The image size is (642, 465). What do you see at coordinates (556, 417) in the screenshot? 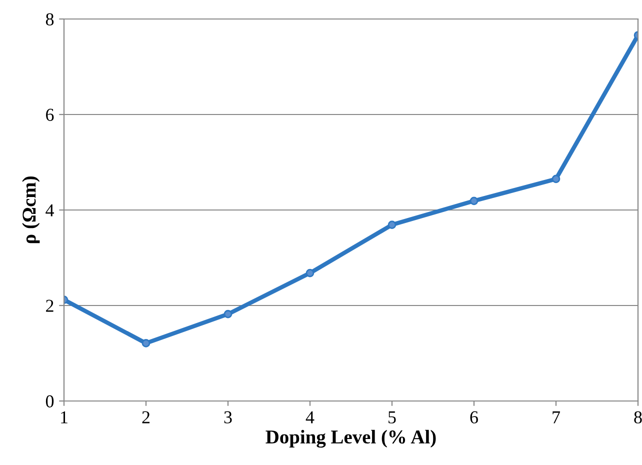
I see `x-tick-label: 7` at bounding box center [556, 417].